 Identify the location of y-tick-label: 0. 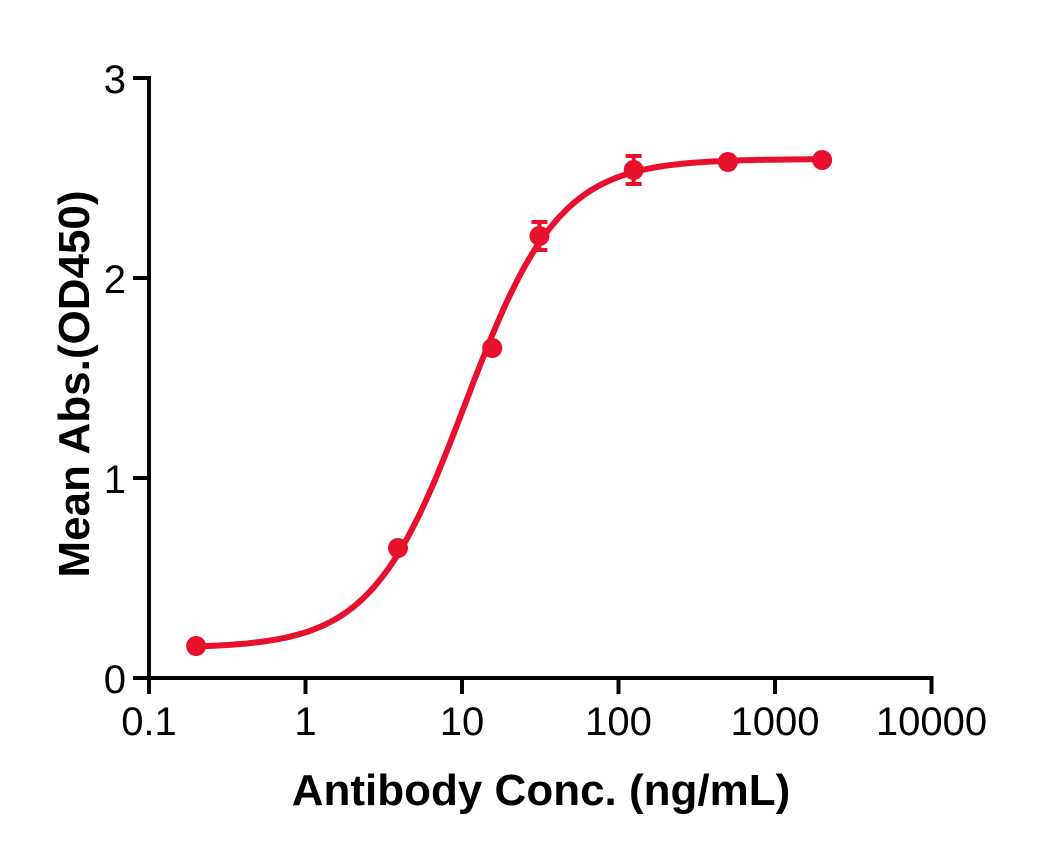
(115, 680).